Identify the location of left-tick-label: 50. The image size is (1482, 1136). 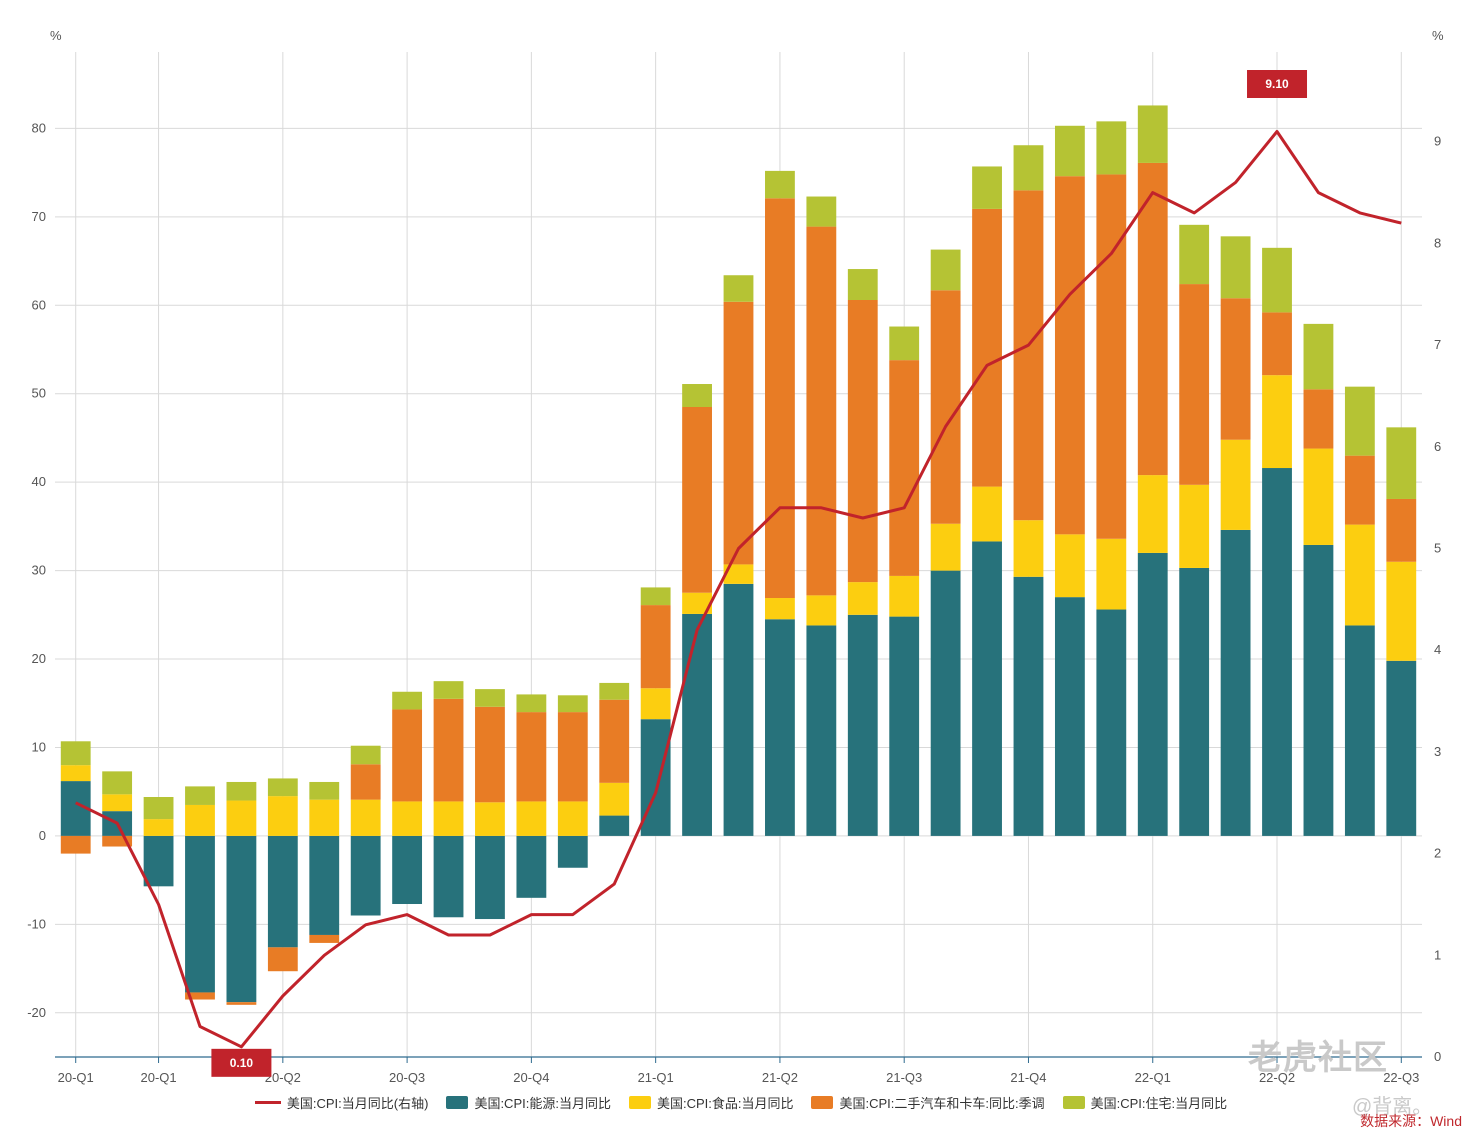
(39, 393).